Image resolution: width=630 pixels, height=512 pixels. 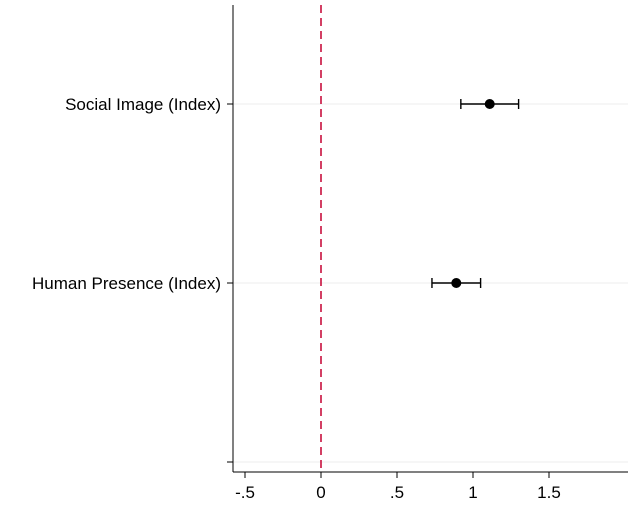 I want to click on x-tick-label: 1, so click(x=472, y=492).